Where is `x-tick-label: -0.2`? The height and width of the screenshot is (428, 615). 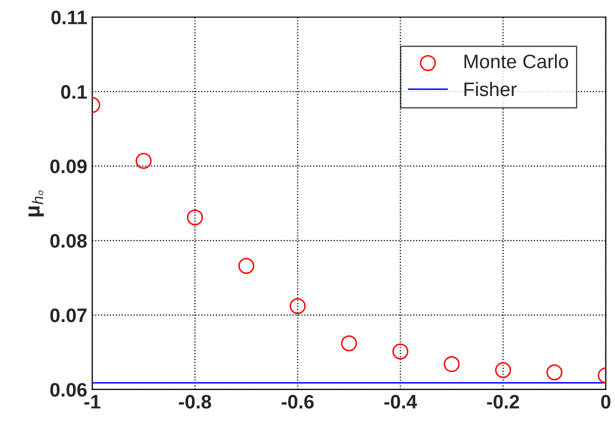
x-tick-label: -0.2 is located at coordinates (503, 401).